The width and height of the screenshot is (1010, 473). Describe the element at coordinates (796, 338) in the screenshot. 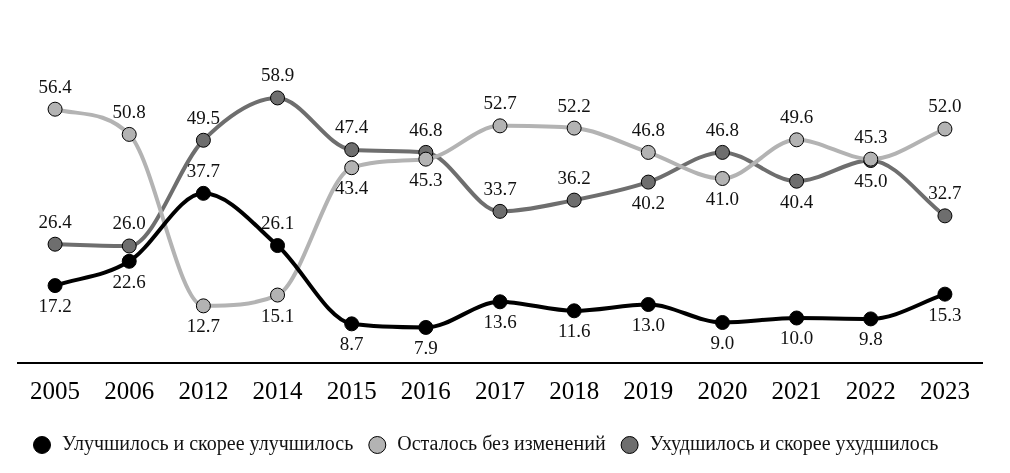

I see `data-label: 10.0` at that location.